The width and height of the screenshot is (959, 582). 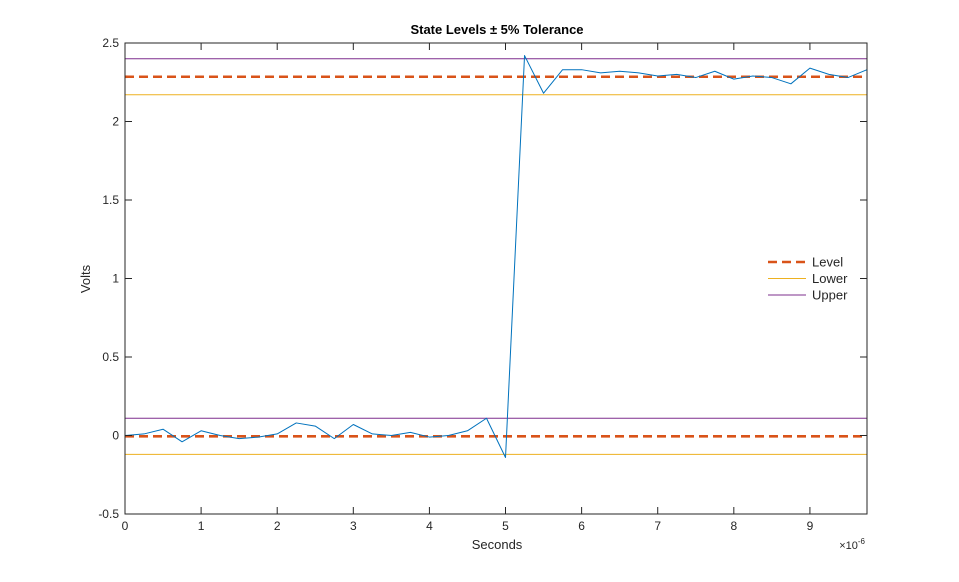 I want to click on legend-label-upper: Upper, so click(x=830, y=295).